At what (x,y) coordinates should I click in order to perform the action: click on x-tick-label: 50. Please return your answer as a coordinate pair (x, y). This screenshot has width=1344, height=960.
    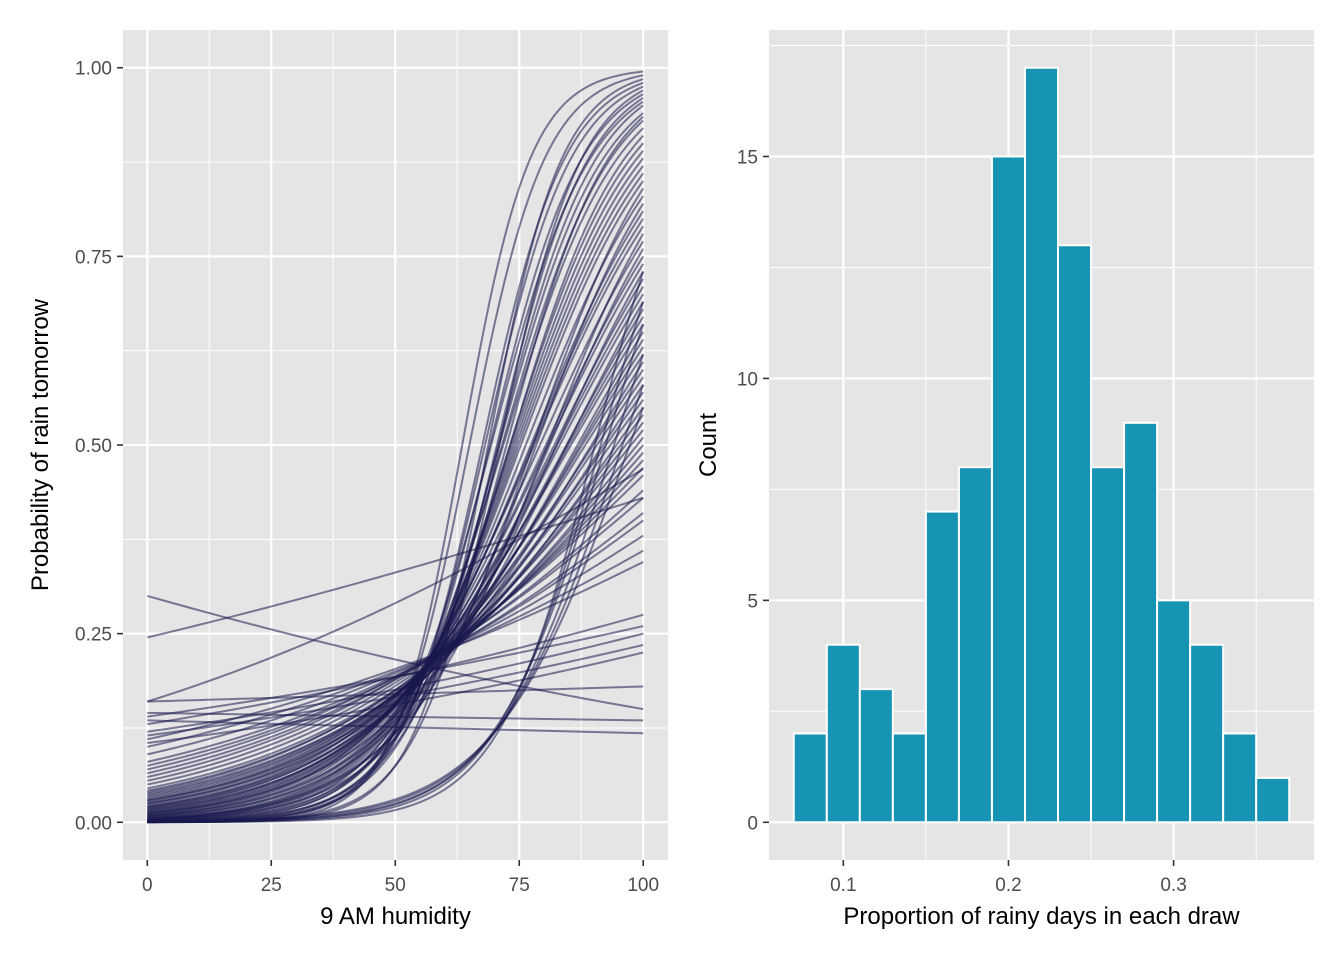
    Looking at the image, I should click on (395, 885).